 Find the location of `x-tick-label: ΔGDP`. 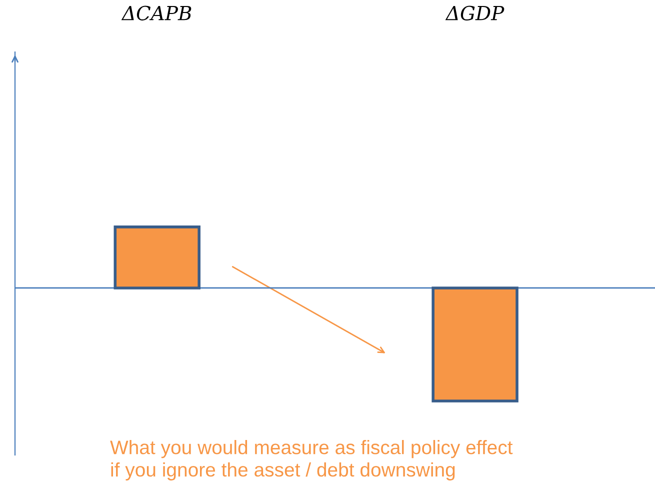

x-tick-label: ΔGDP is located at coordinates (474, 13).